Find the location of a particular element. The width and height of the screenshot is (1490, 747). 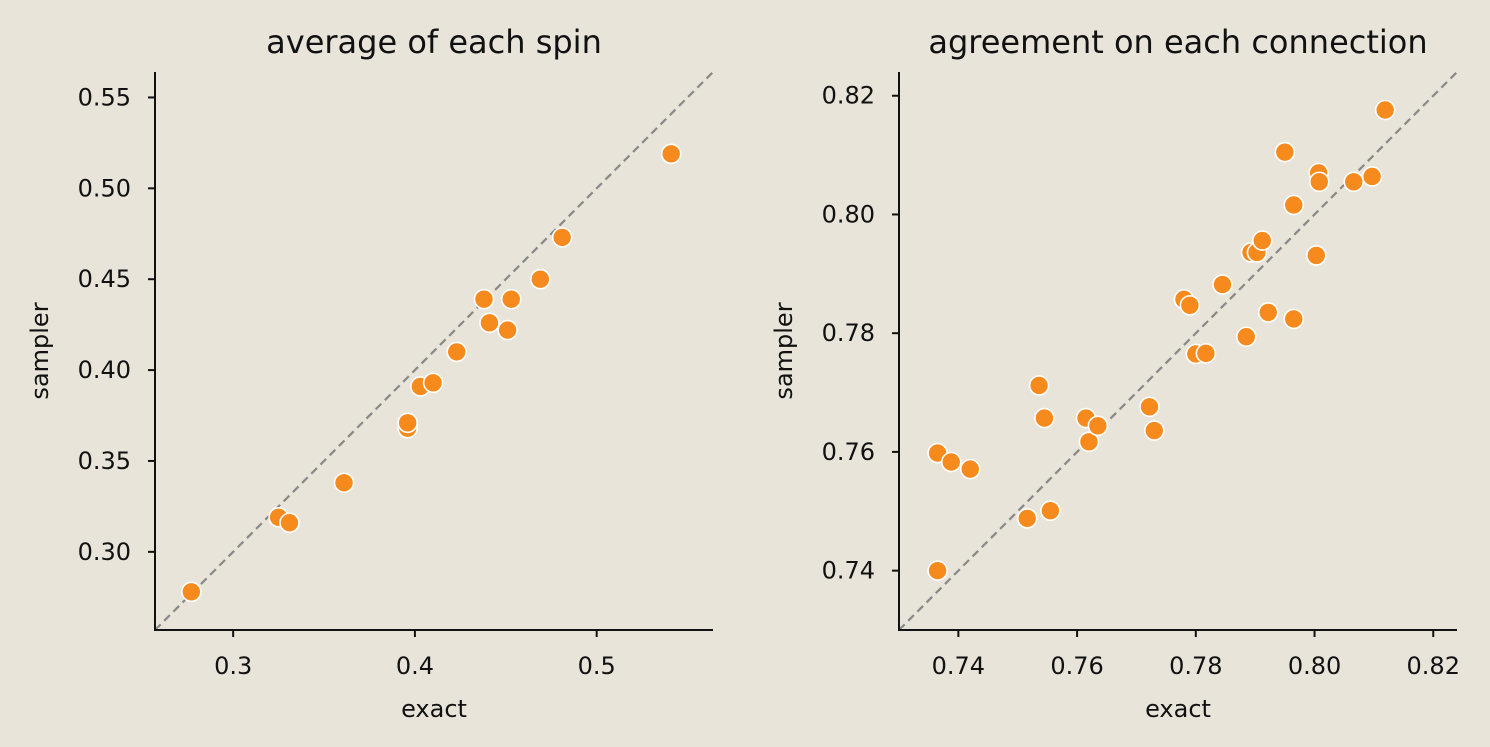

y-tick-label: 0.45 is located at coordinates (104, 279).